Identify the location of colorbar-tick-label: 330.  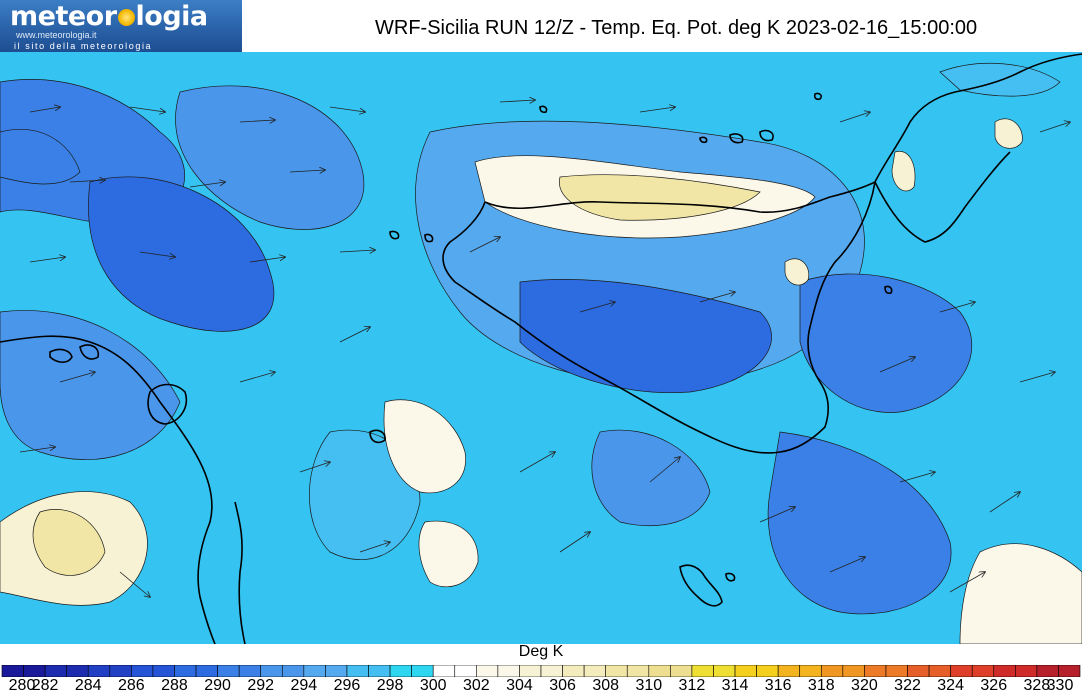
(1060, 685).